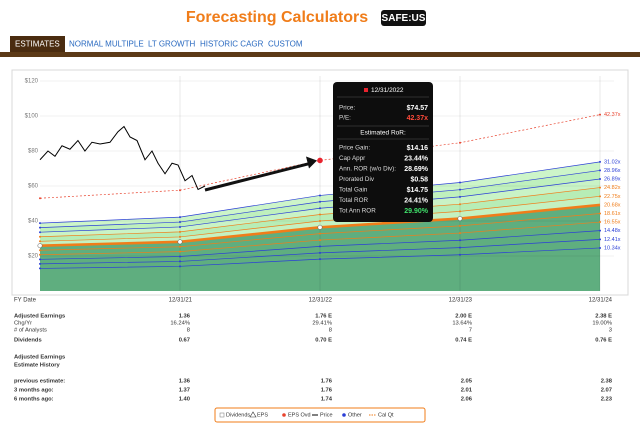  I want to click on tab: ESTIMATES, so click(37, 44).